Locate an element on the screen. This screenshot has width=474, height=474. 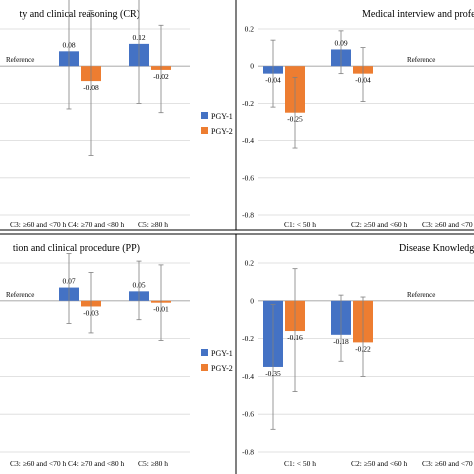
chart-title: Medical interview and profess is located at coordinates (418, 14).